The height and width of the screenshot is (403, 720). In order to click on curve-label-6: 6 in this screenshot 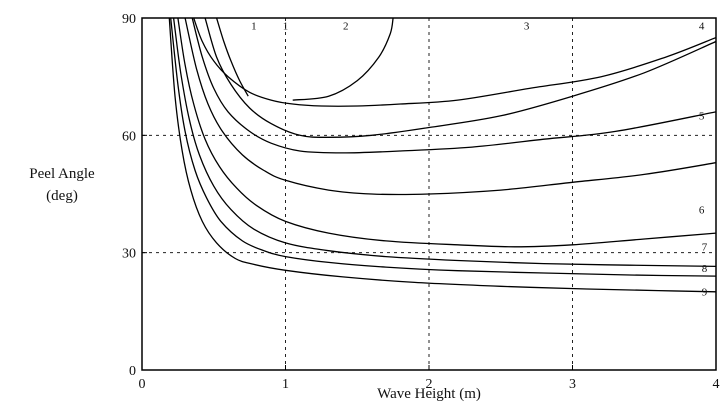, I will do `click(702, 211)`.